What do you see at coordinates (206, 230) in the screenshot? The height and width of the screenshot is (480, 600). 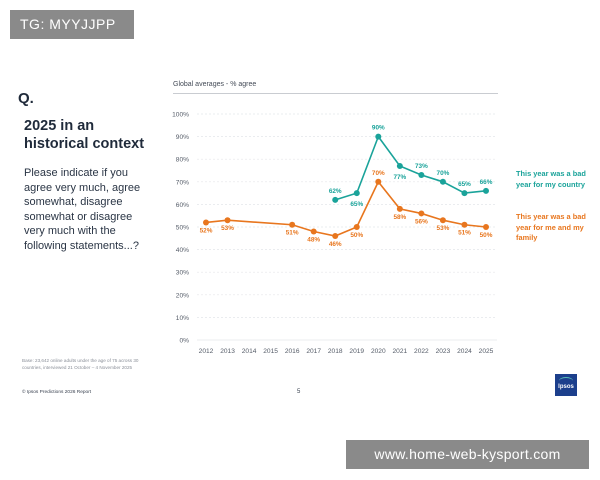 I see `data-label-family: 52%` at bounding box center [206, 230].